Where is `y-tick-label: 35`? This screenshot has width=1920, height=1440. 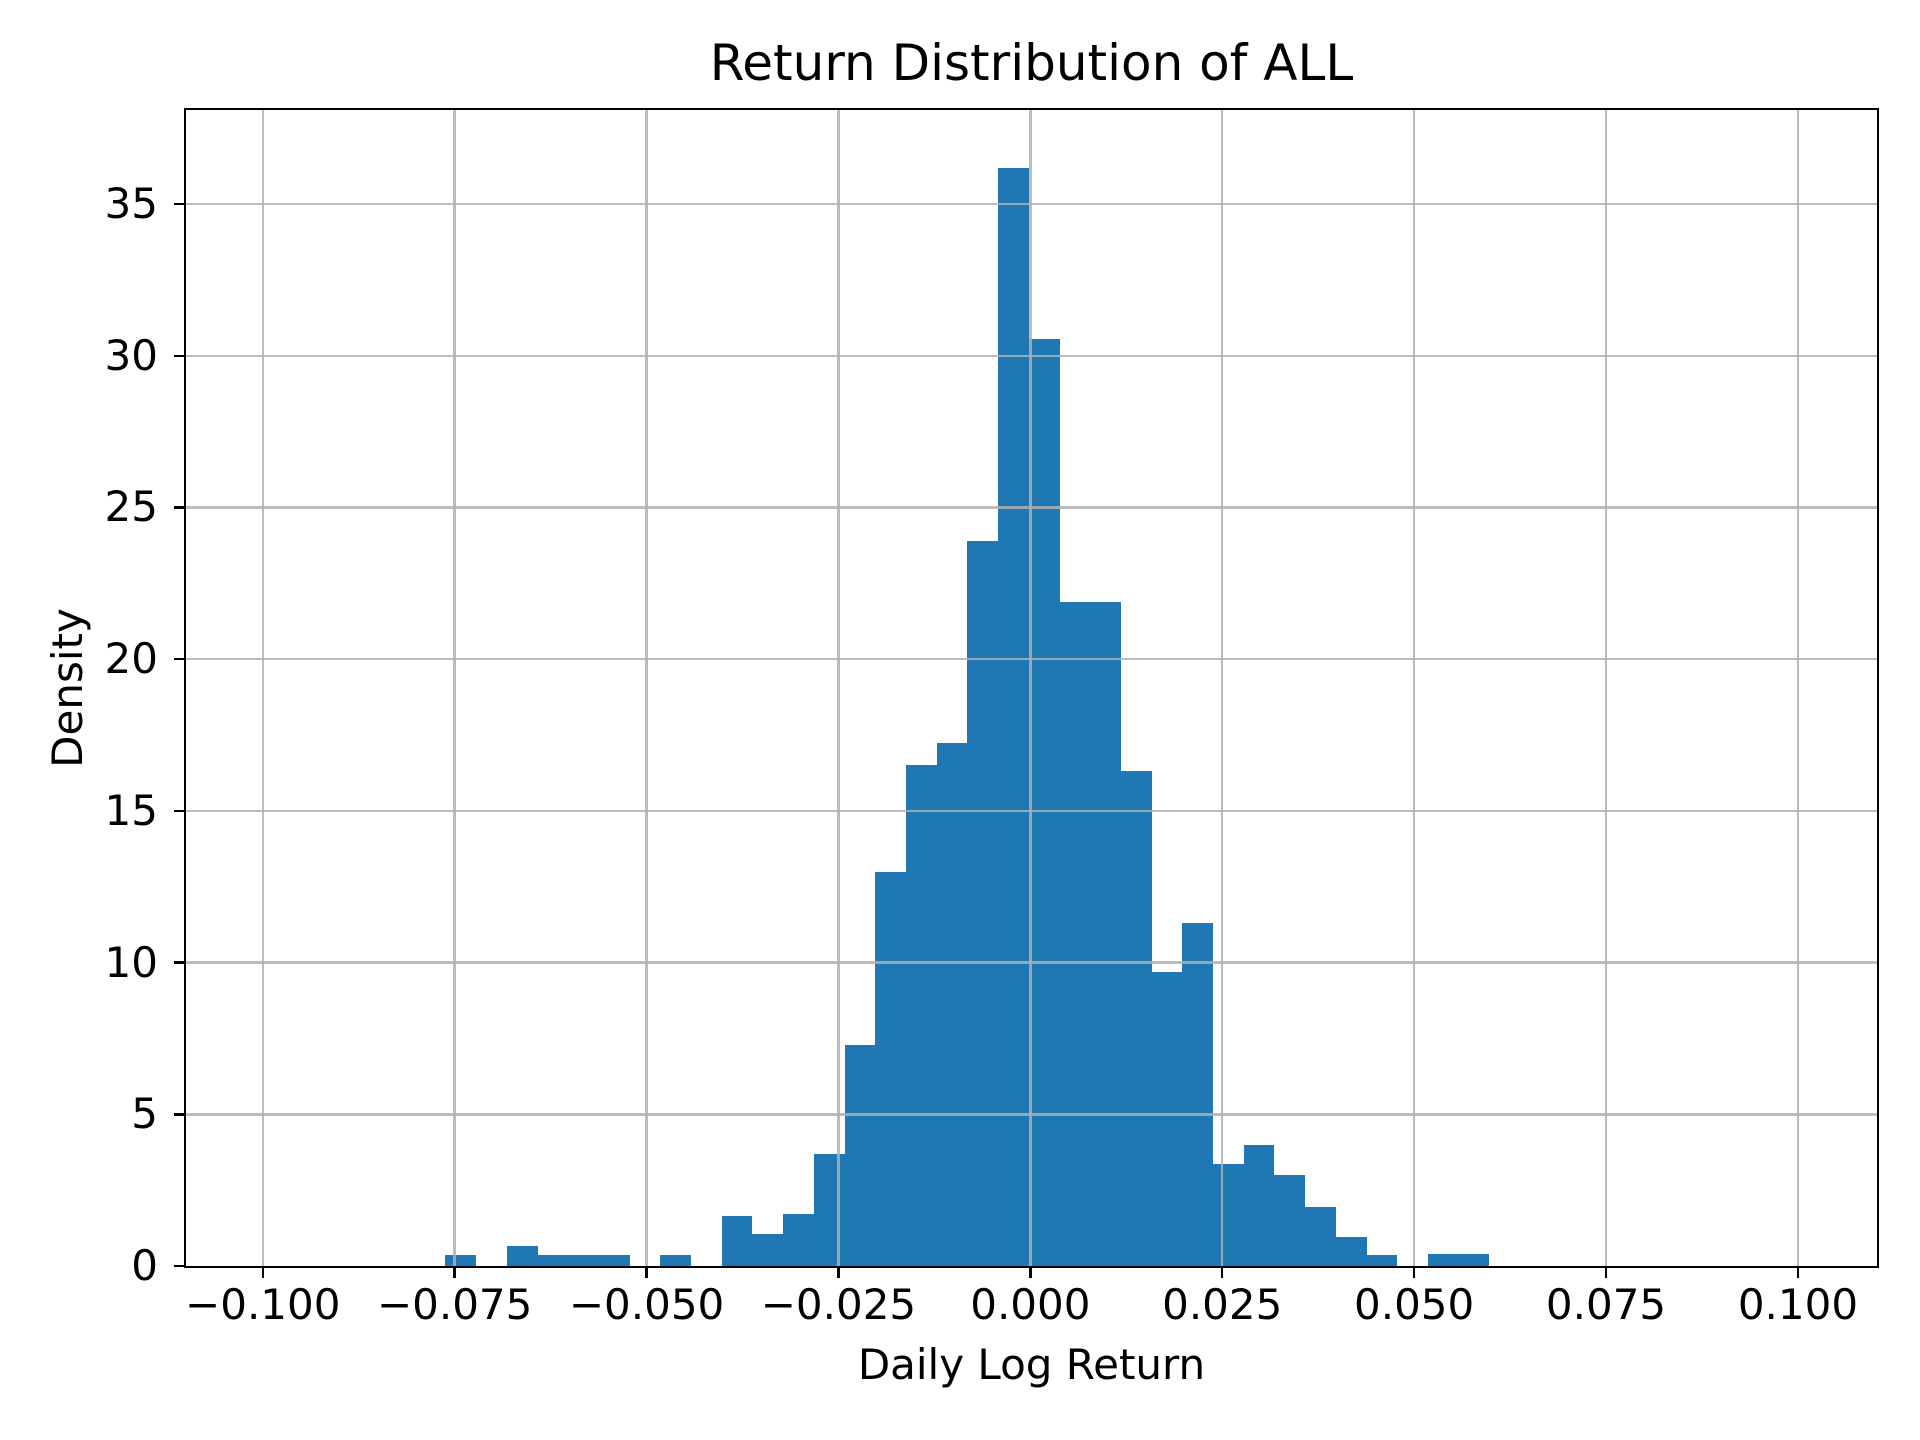
y-tick-label: 35 is located at coordinates (131, 204).